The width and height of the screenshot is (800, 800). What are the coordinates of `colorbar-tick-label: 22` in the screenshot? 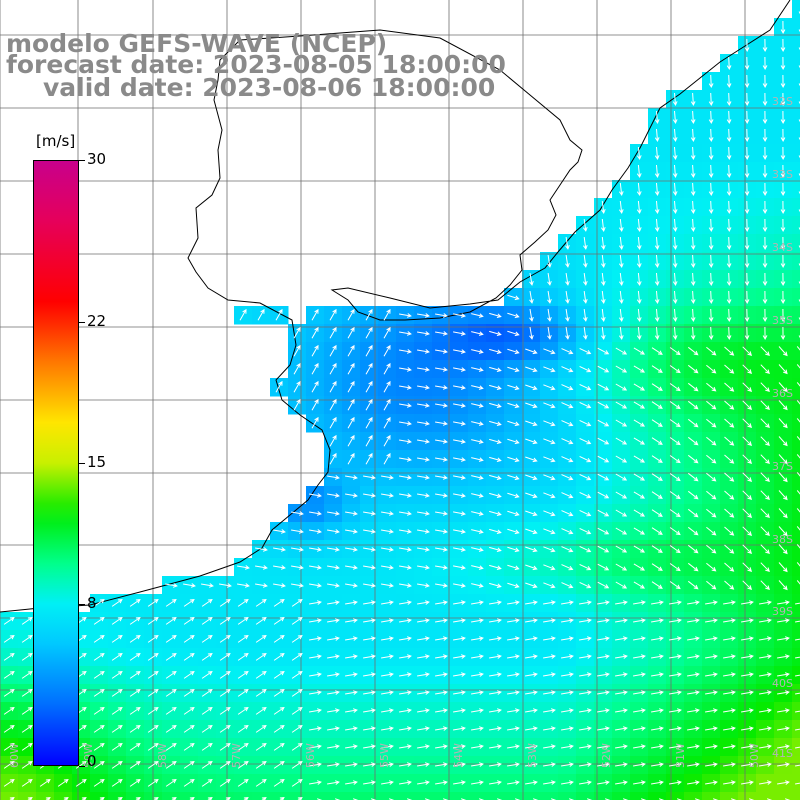 It's located at (97, 320).